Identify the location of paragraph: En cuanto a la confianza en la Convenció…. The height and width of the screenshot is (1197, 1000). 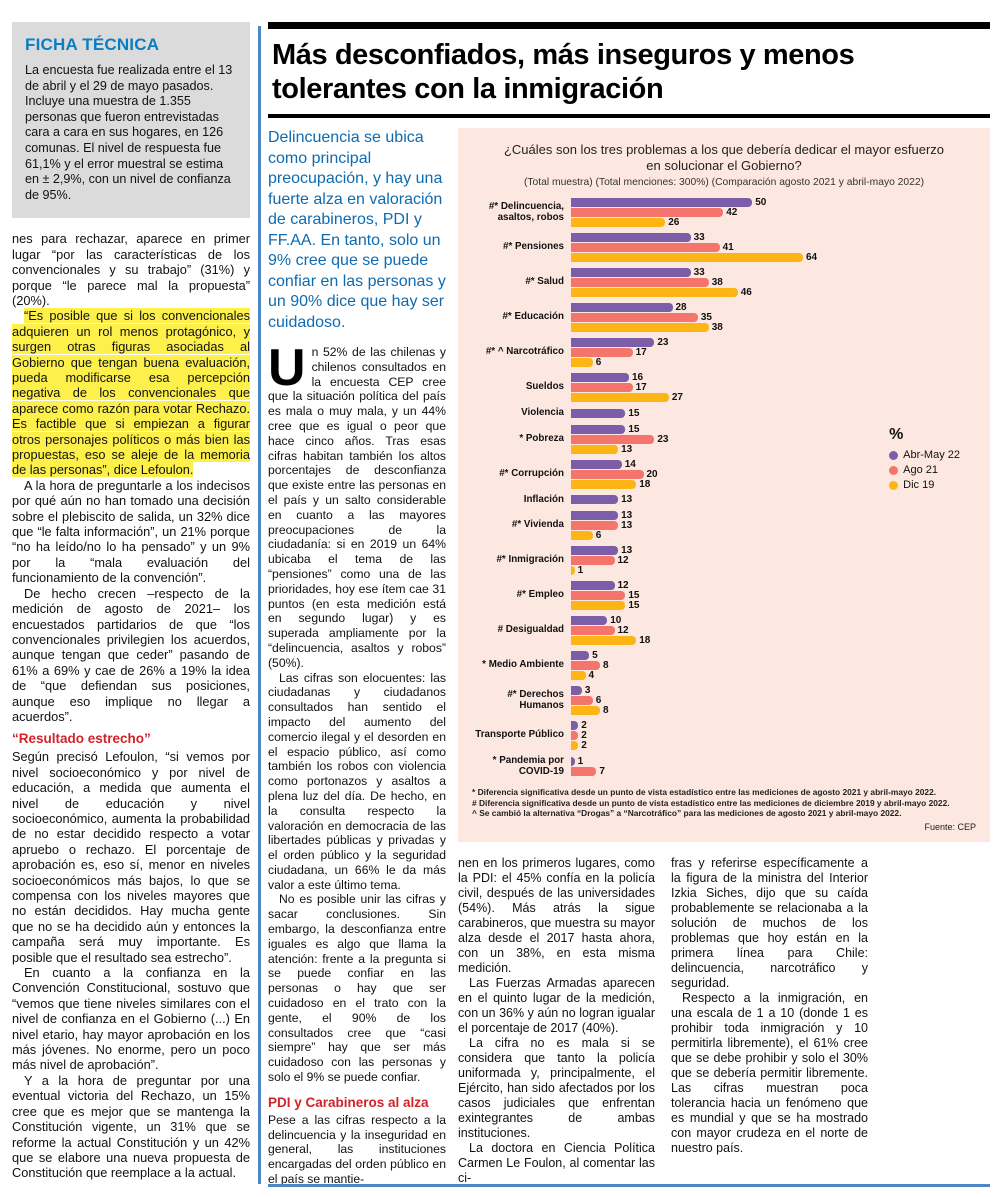
(131, 1019).